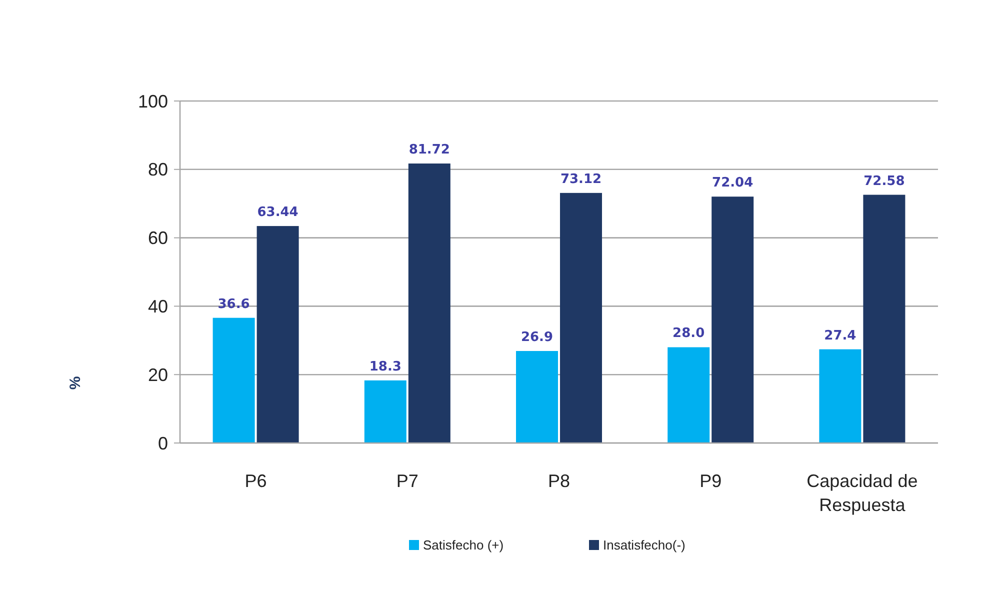  Describe the element at coordinates (385, 366) in the screenshot. I see `data-label: 18.3` at that location.